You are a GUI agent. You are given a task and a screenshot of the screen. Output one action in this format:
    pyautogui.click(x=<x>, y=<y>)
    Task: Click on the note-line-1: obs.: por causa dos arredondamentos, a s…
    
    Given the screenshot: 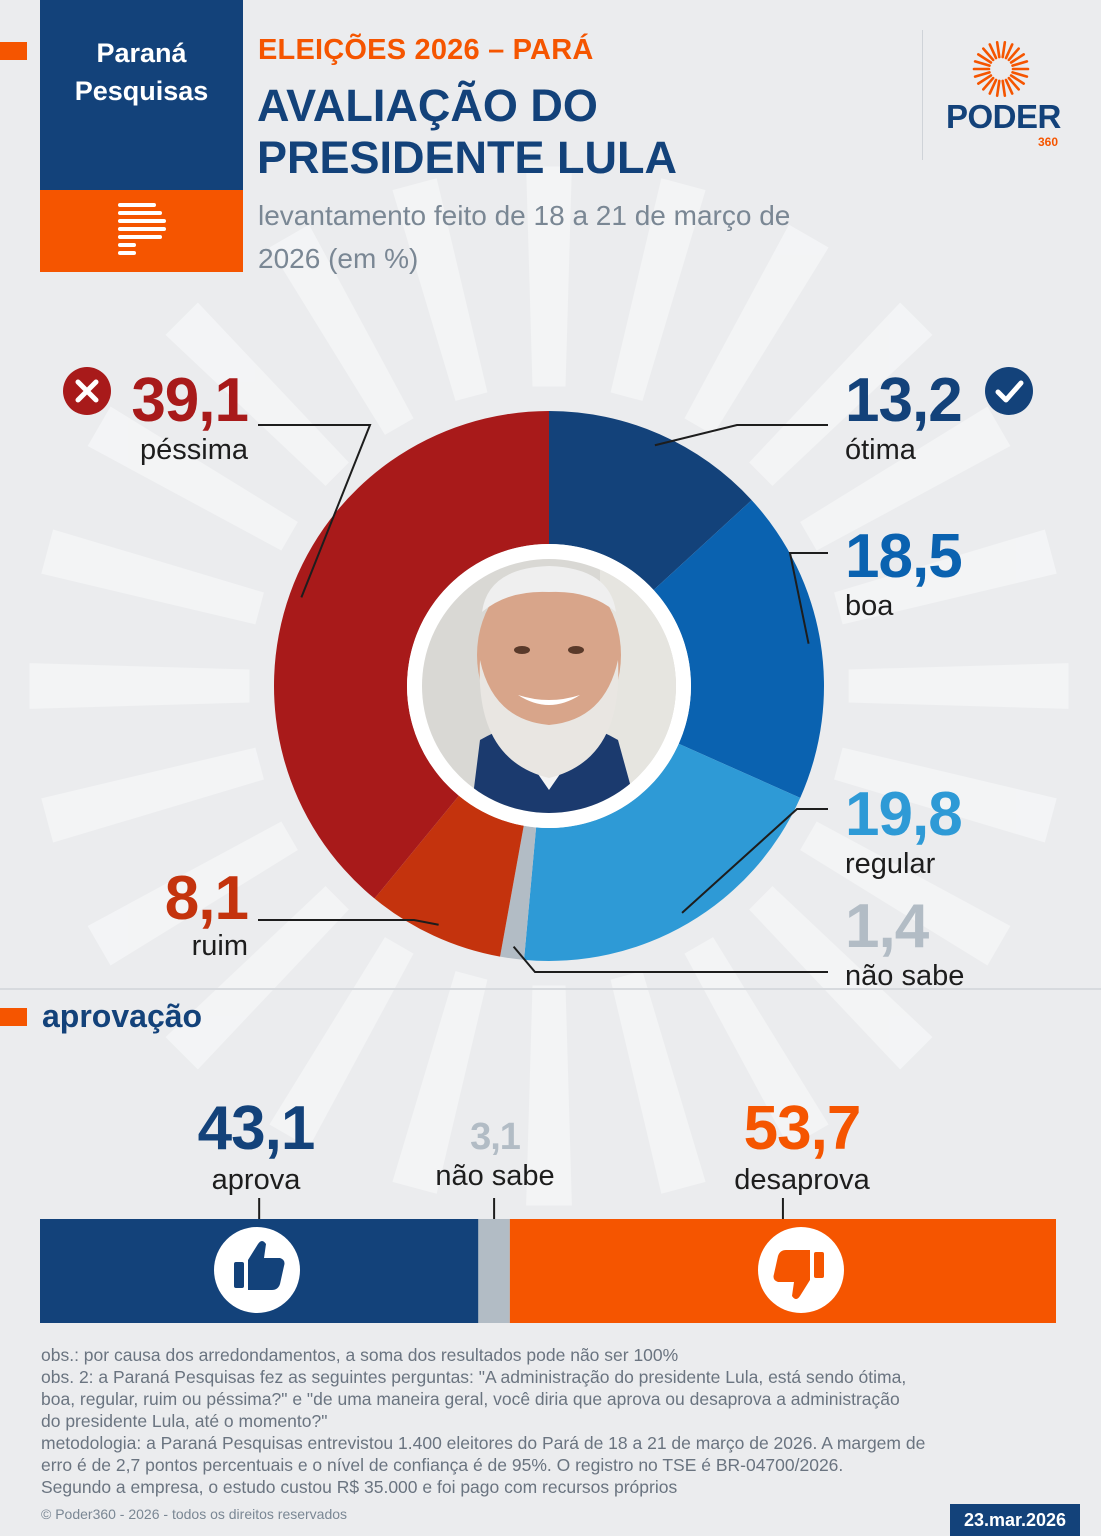 What is the action you would take?
    pyautogui.click(x=360, y=1355)
    